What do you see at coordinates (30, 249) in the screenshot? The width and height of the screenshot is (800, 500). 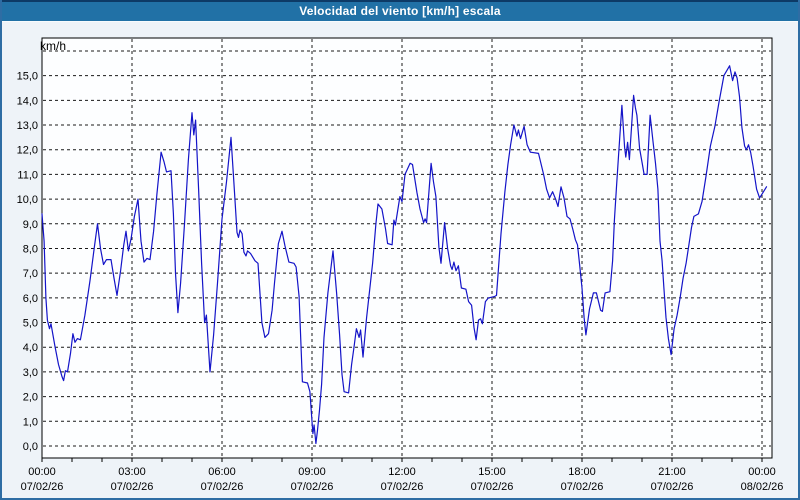 I see `y-tick-label: 8,0` at bounding box center [30, 249].